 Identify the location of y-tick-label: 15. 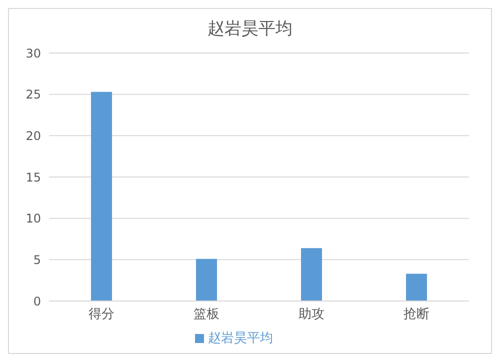
(33, 177).